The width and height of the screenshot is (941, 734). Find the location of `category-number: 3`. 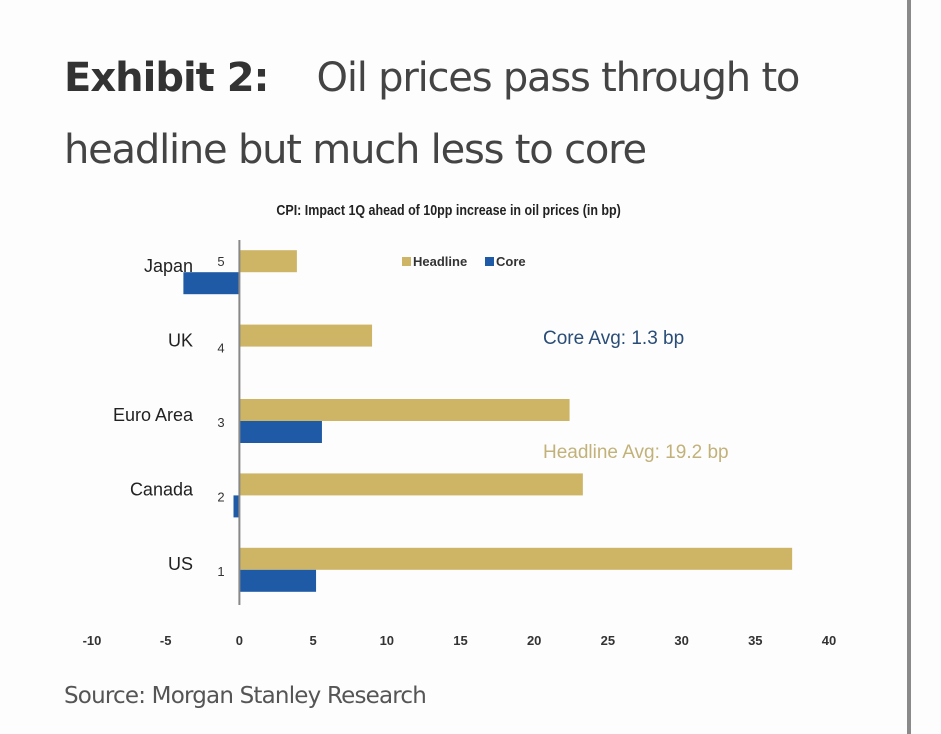

category-number: 3 is located at coordinates (220, 422).